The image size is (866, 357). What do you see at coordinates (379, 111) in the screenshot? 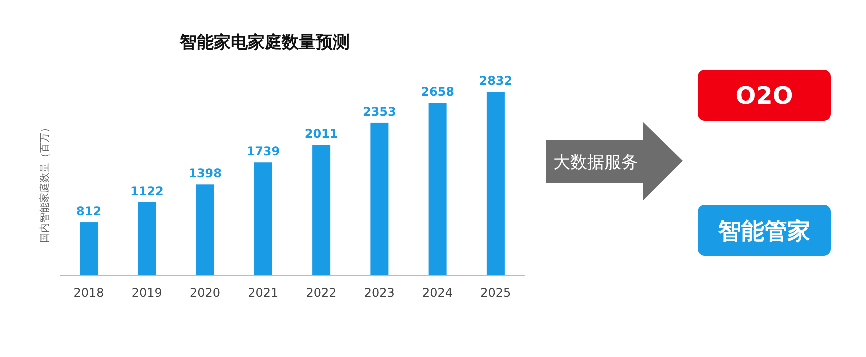
I see `data-label: 2353` at bounding box center [379, 111].